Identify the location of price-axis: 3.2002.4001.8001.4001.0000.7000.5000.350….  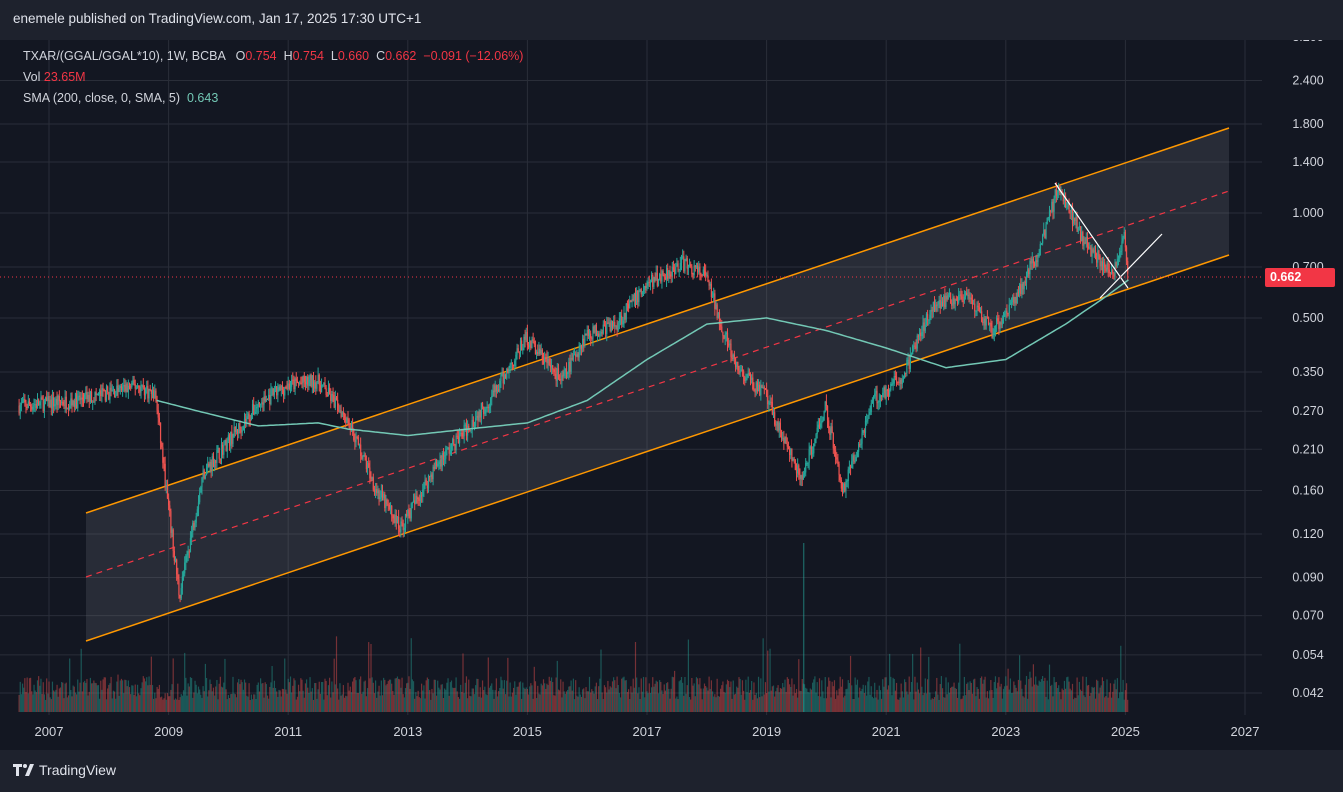
(1307, 370).